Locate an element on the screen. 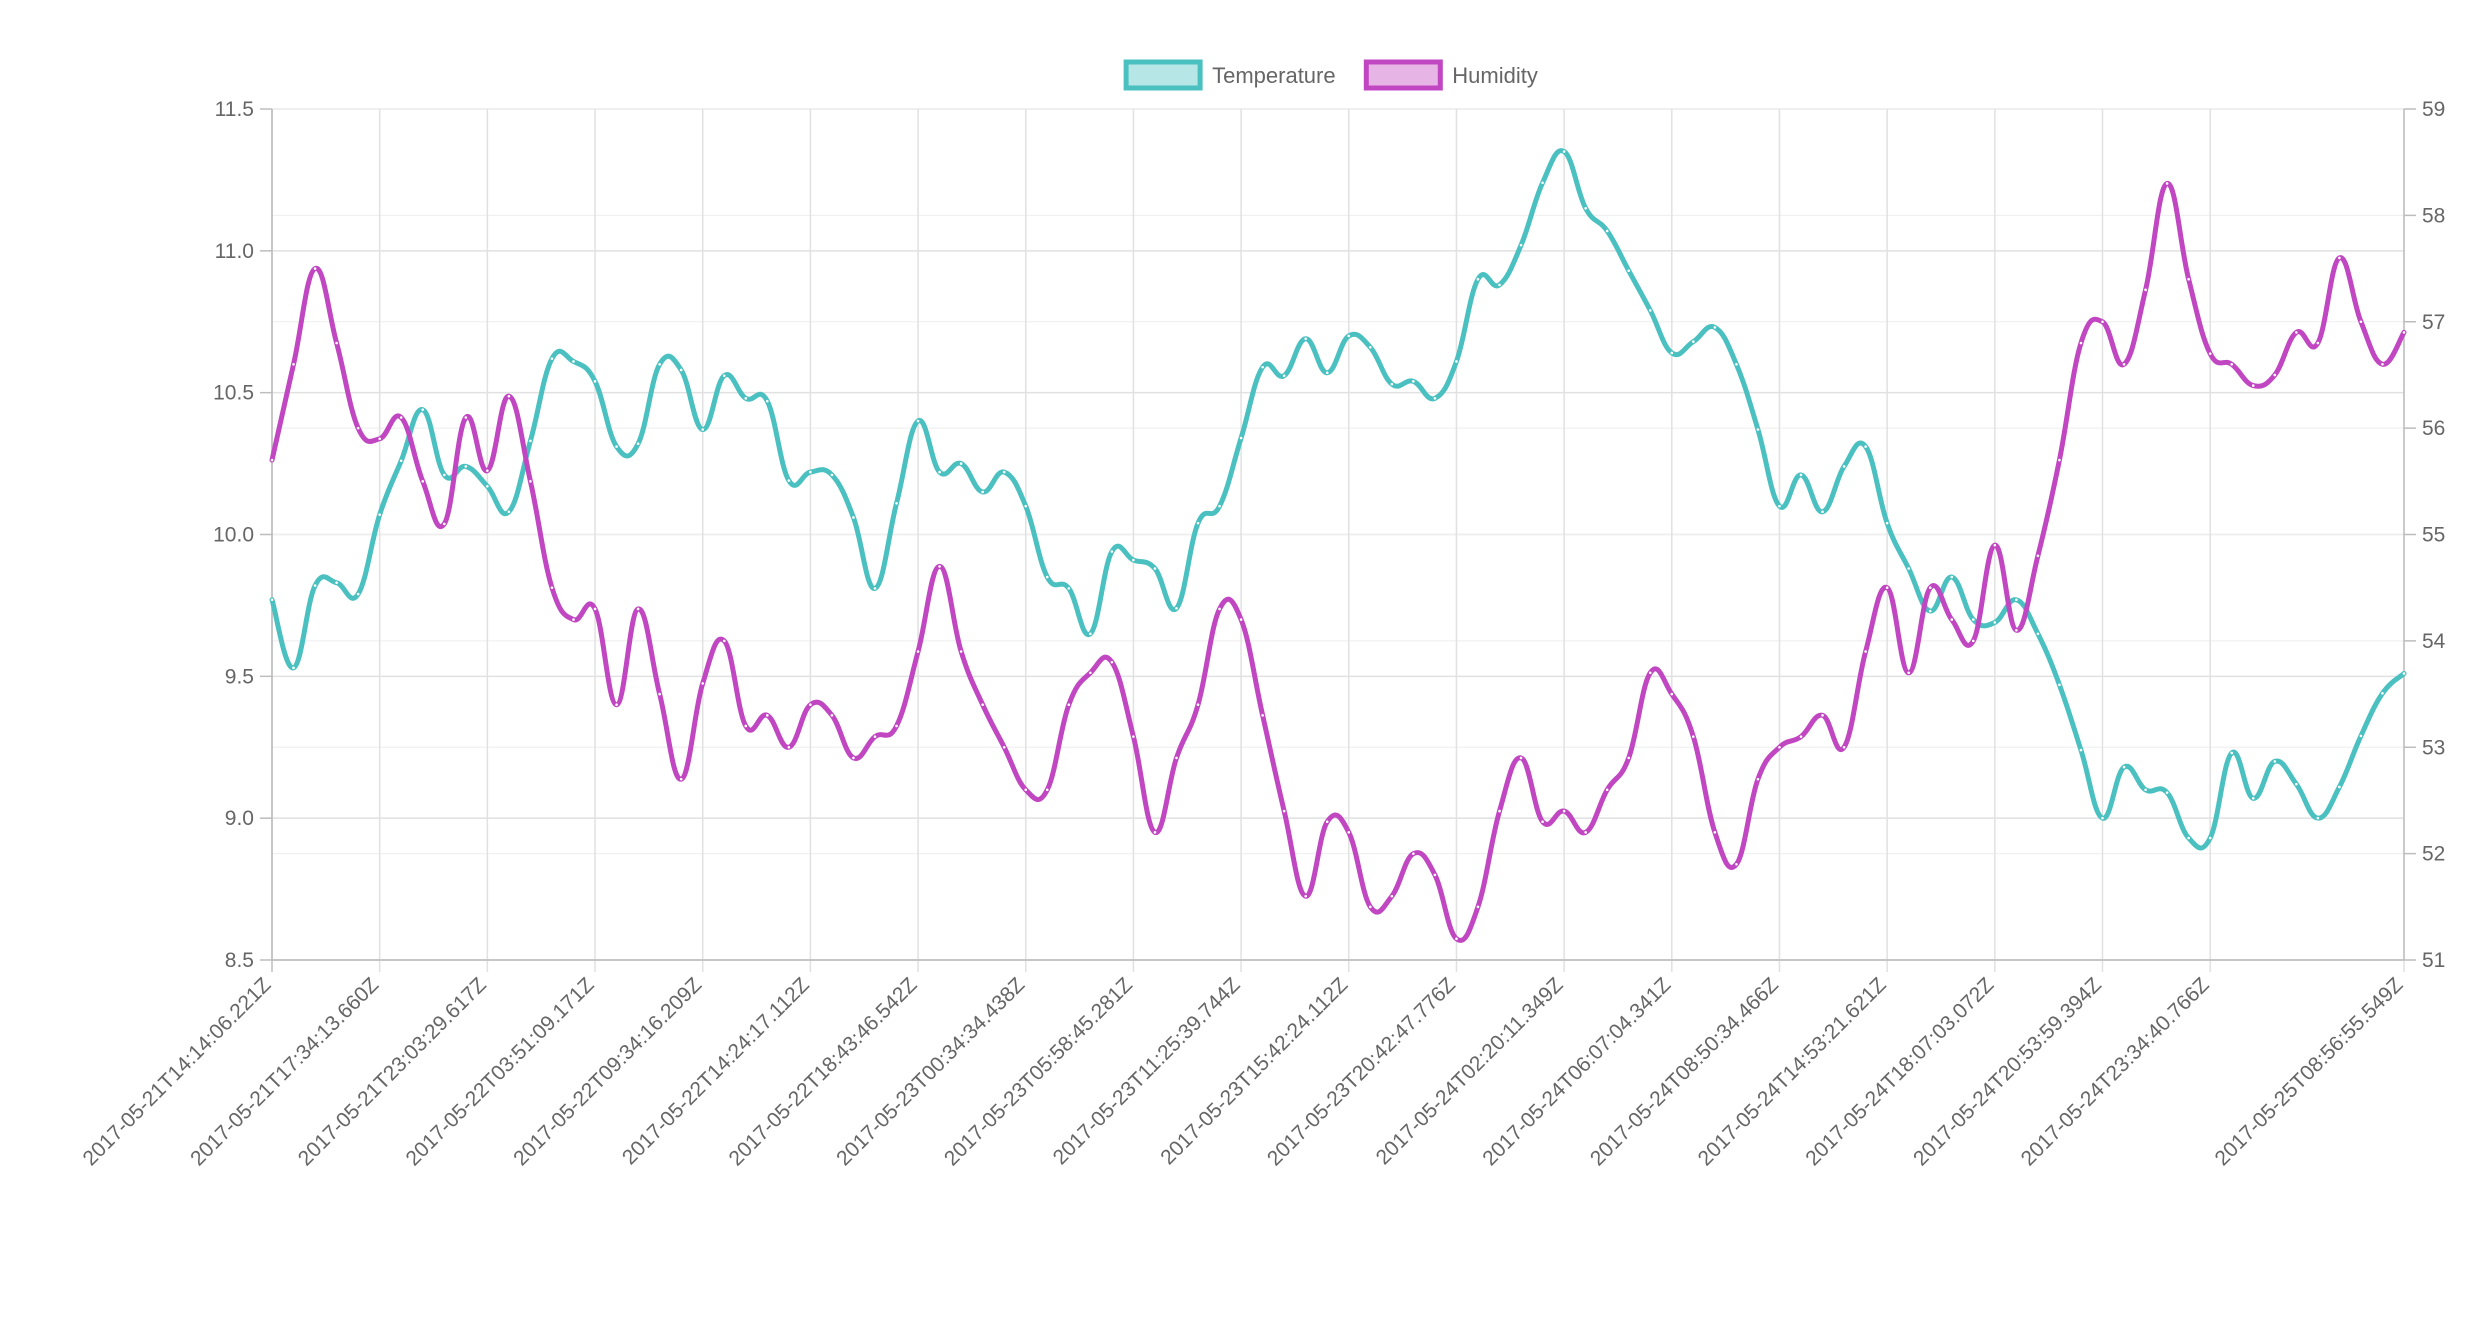  legend: Temperature Humidity is located at coordinates (1330, 75).